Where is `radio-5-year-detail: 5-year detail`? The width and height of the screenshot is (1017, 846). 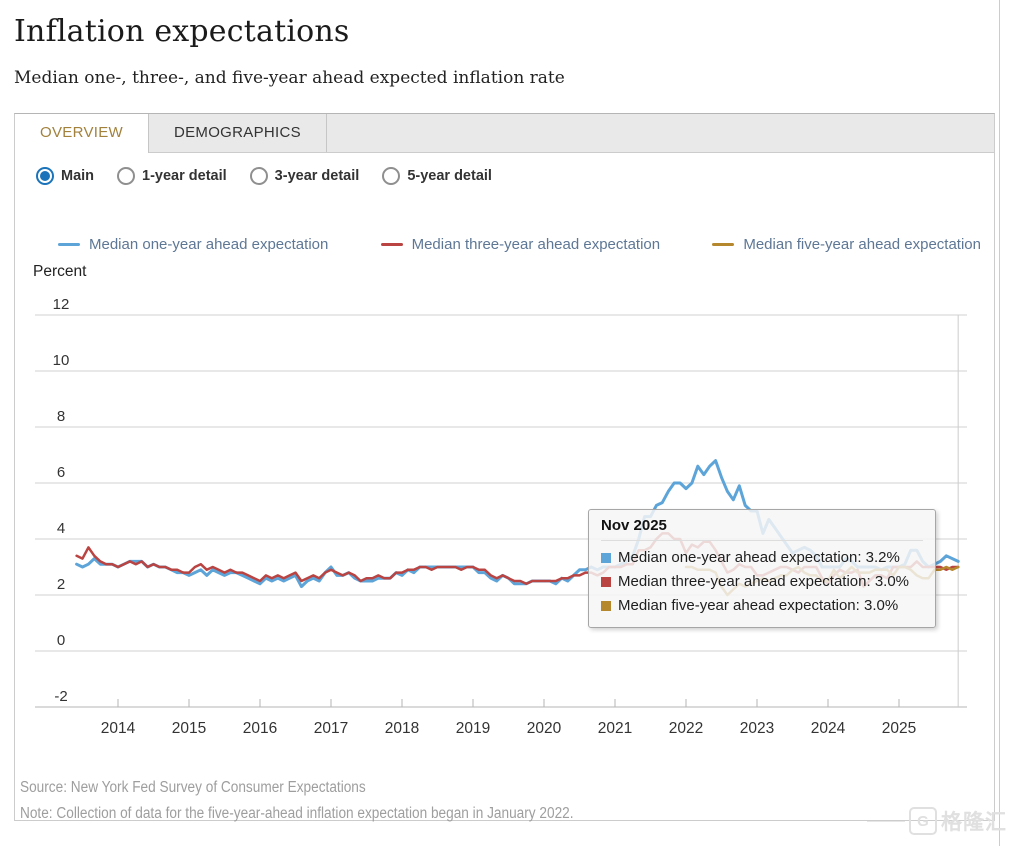 radio-5-year-detail: 5-year detail is located at coordinates (437, 176).